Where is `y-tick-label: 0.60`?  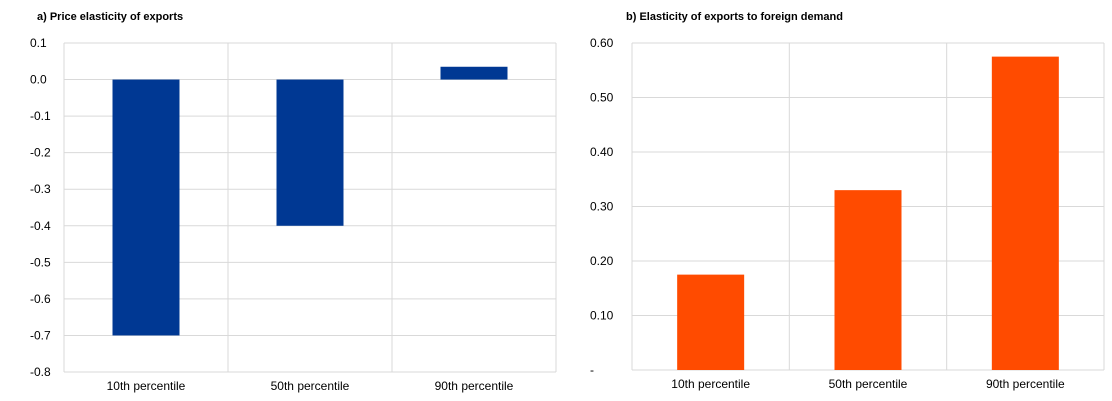
y-tick-label: 0.60 is located at coordinates (602, 43).